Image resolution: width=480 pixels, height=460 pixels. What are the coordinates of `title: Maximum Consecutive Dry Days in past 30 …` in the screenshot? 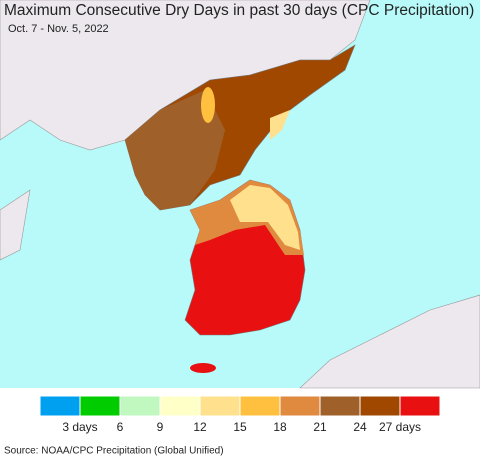 It's located at (239, 10).